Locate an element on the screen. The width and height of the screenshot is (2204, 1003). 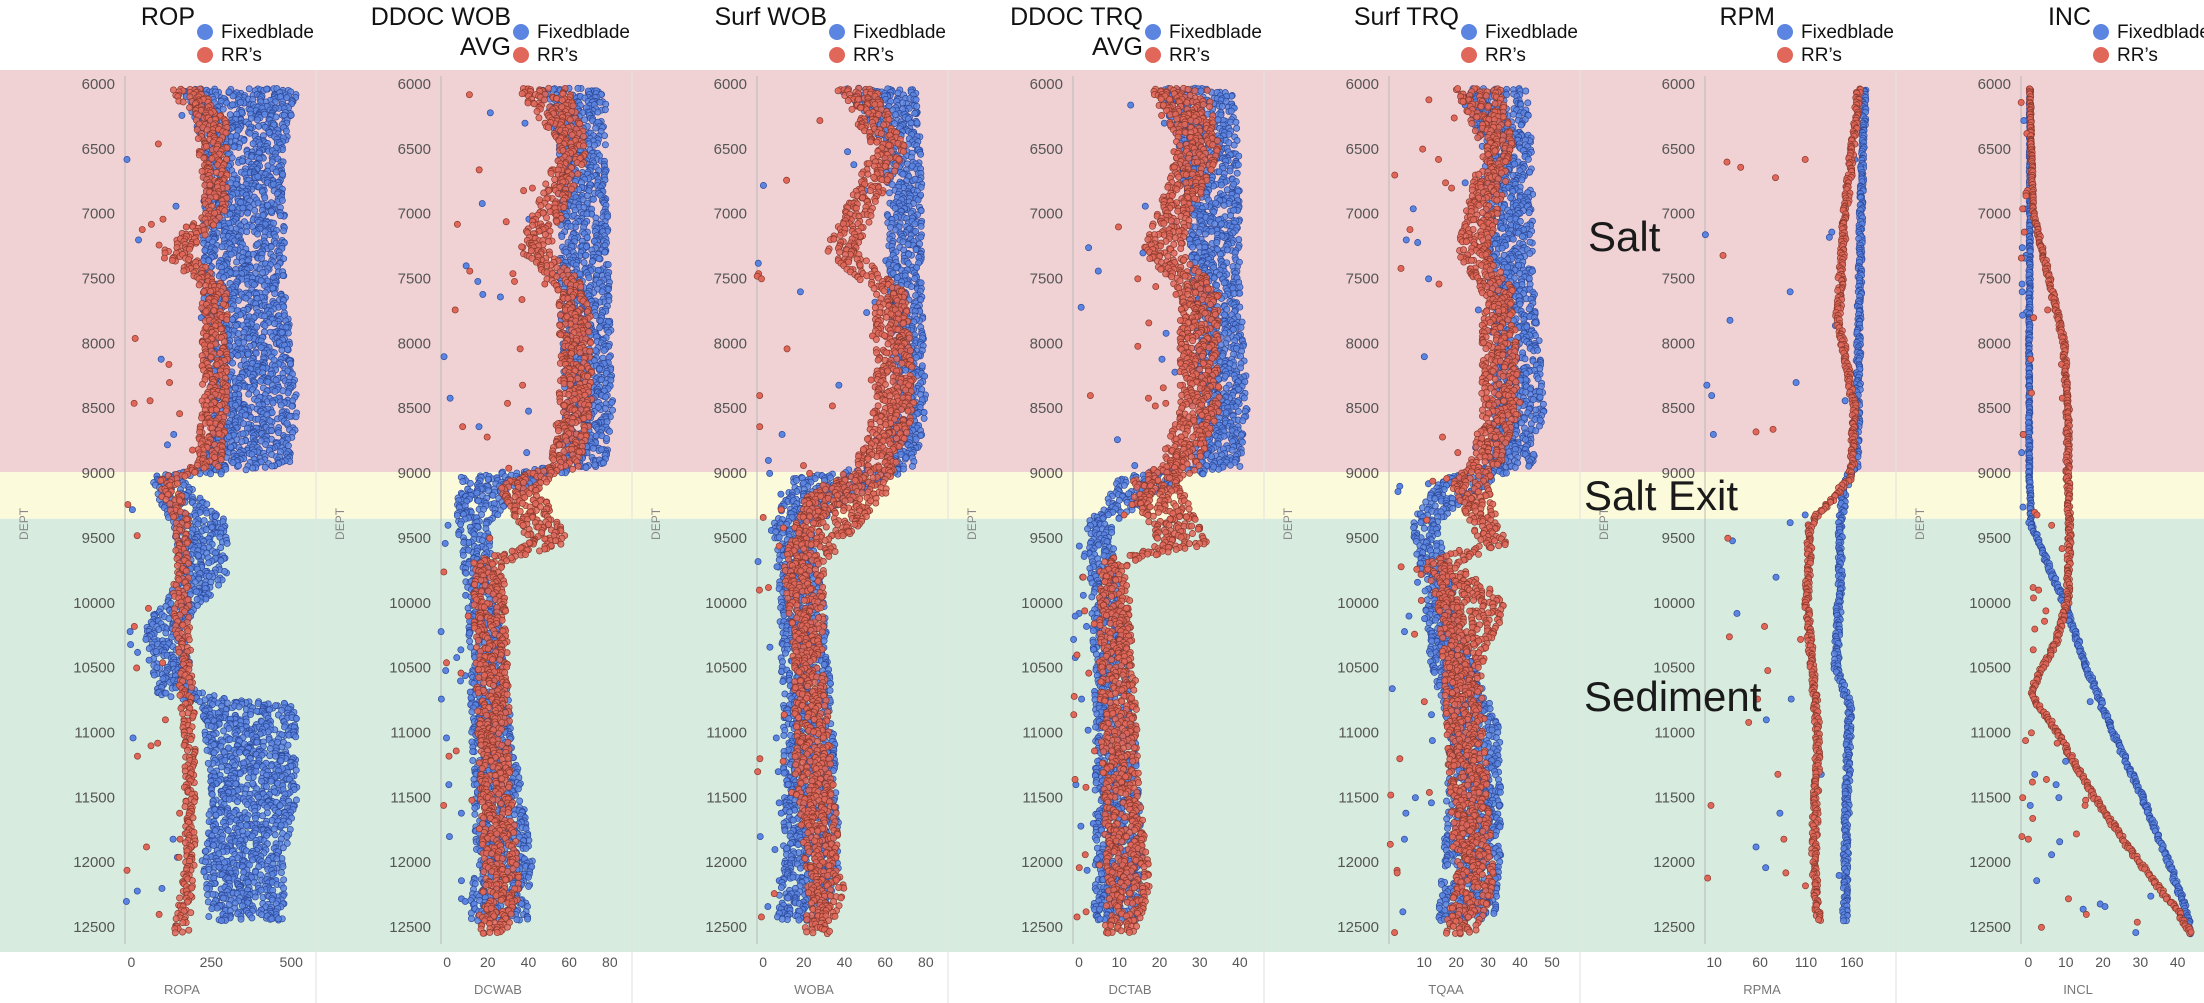
y-tick-label: 7000 is located at coordinates (414, 214).